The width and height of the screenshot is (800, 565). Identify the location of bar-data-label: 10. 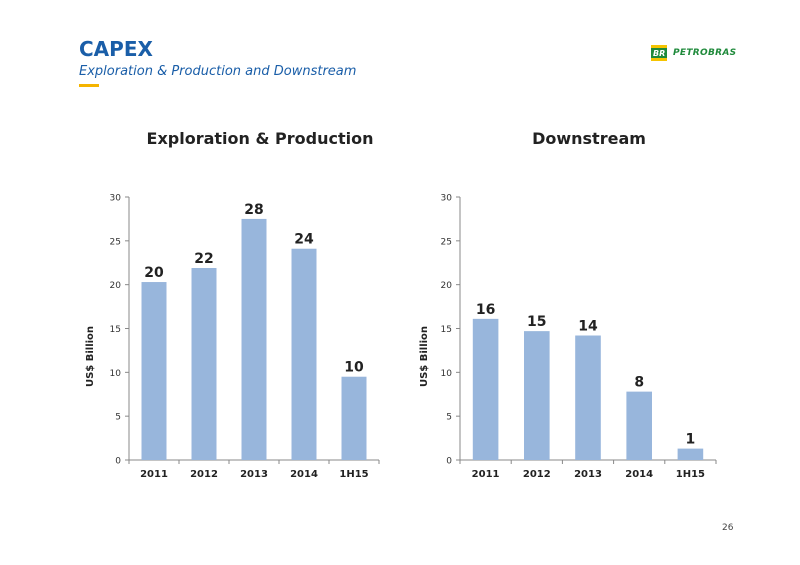
(354, 368).